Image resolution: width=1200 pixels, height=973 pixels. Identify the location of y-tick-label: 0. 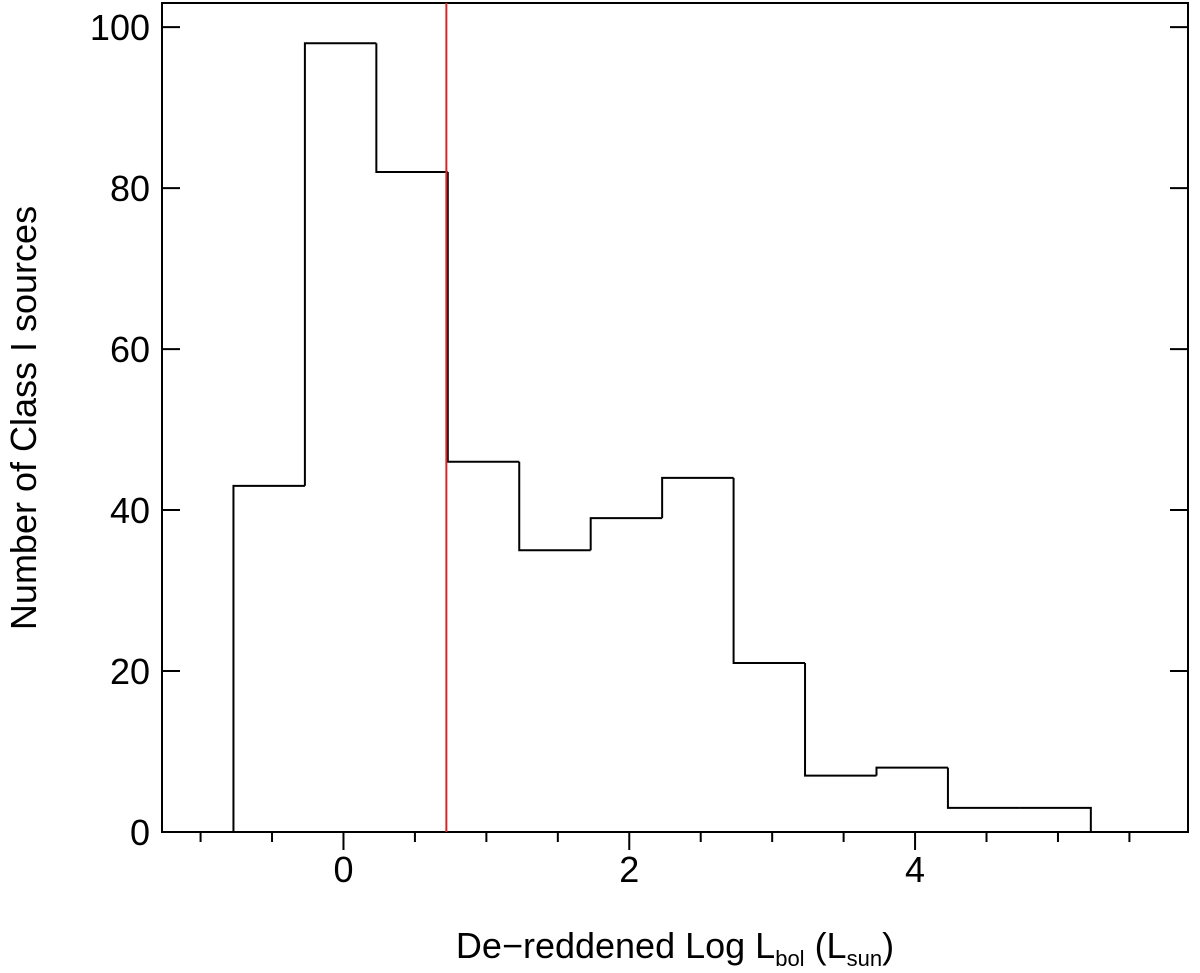
(140, 832).